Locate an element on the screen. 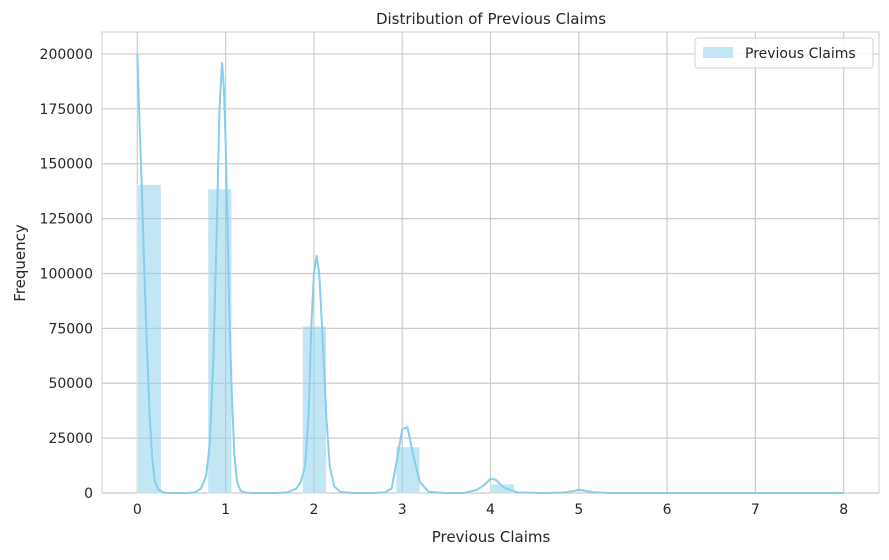 The image size is (889, 560). legend-swatch is located at coordinates (718, 52).